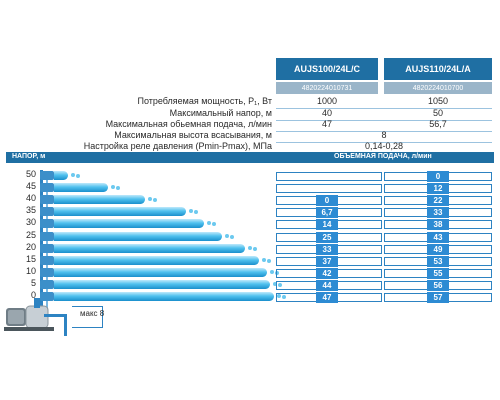  I want to click on spec-value-model1: 47, so click(326, 124).